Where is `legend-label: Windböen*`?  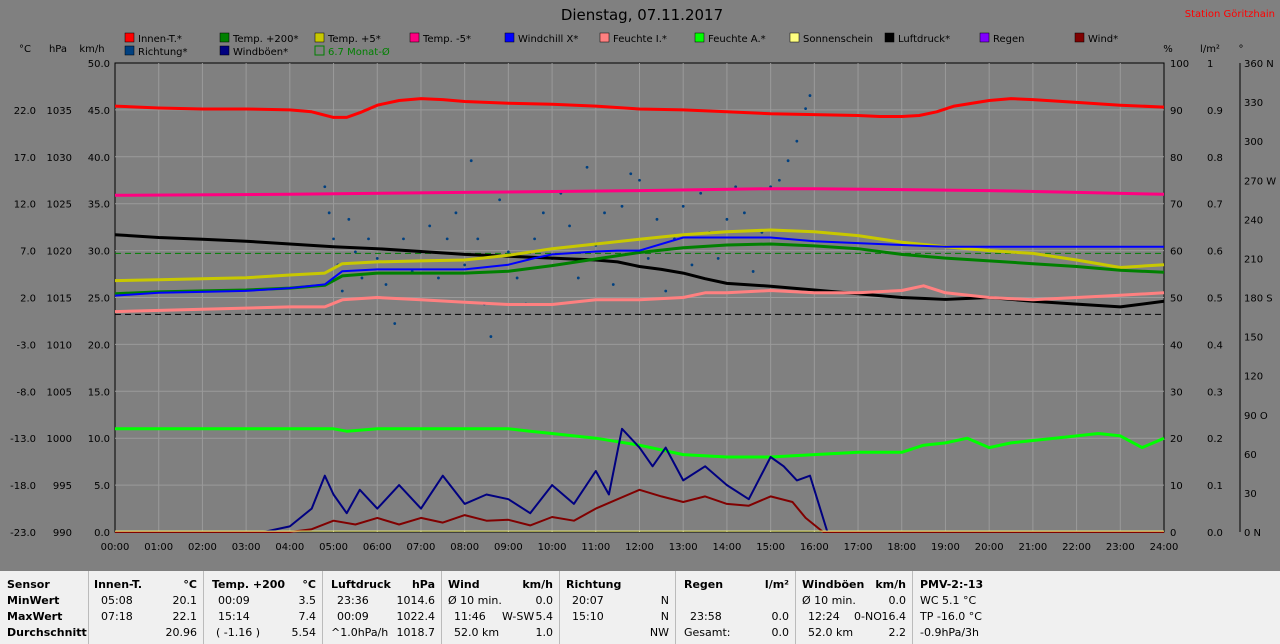 legend-label: Windböen* is located at coordinates (260, 52).